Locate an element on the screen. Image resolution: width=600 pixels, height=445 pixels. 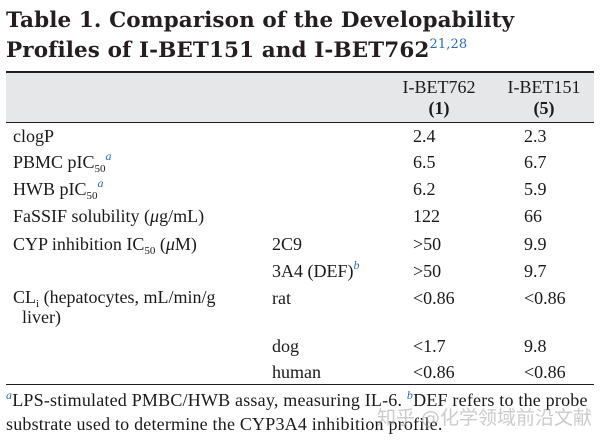
row-label: clogP is located at coordinates (34, 136).